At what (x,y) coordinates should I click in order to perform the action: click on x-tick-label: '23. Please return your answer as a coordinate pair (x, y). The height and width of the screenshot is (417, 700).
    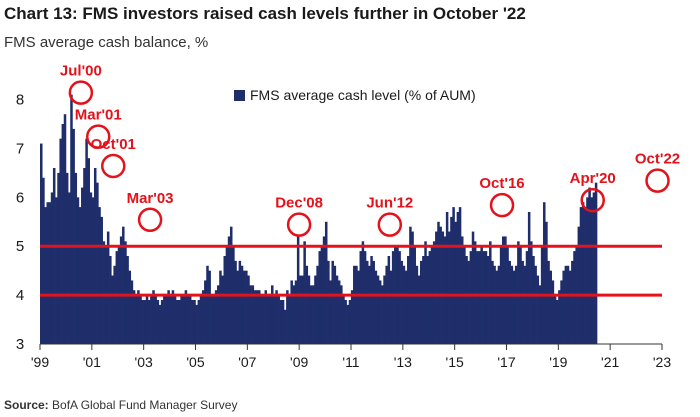
    Looking at the image, I should click on (662, 362).